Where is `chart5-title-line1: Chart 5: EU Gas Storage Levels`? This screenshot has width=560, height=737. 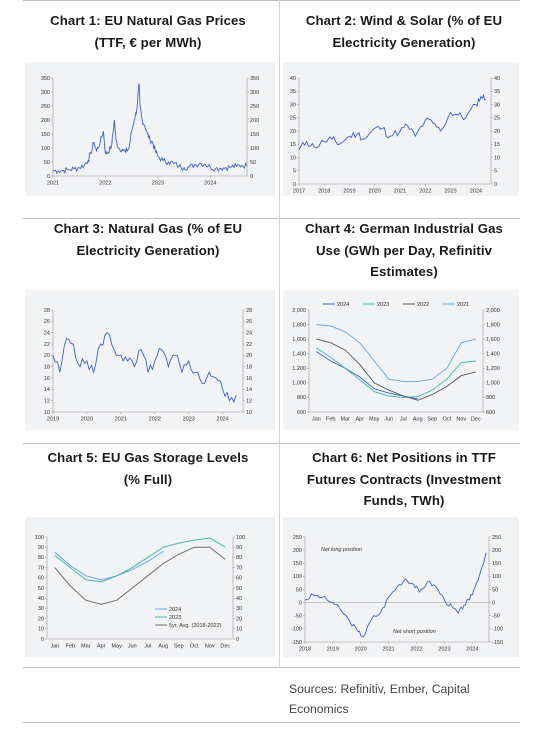 chart5-title-line1: Chart 5: EU Gas Storage Levels is located at coordinates (148, 457).